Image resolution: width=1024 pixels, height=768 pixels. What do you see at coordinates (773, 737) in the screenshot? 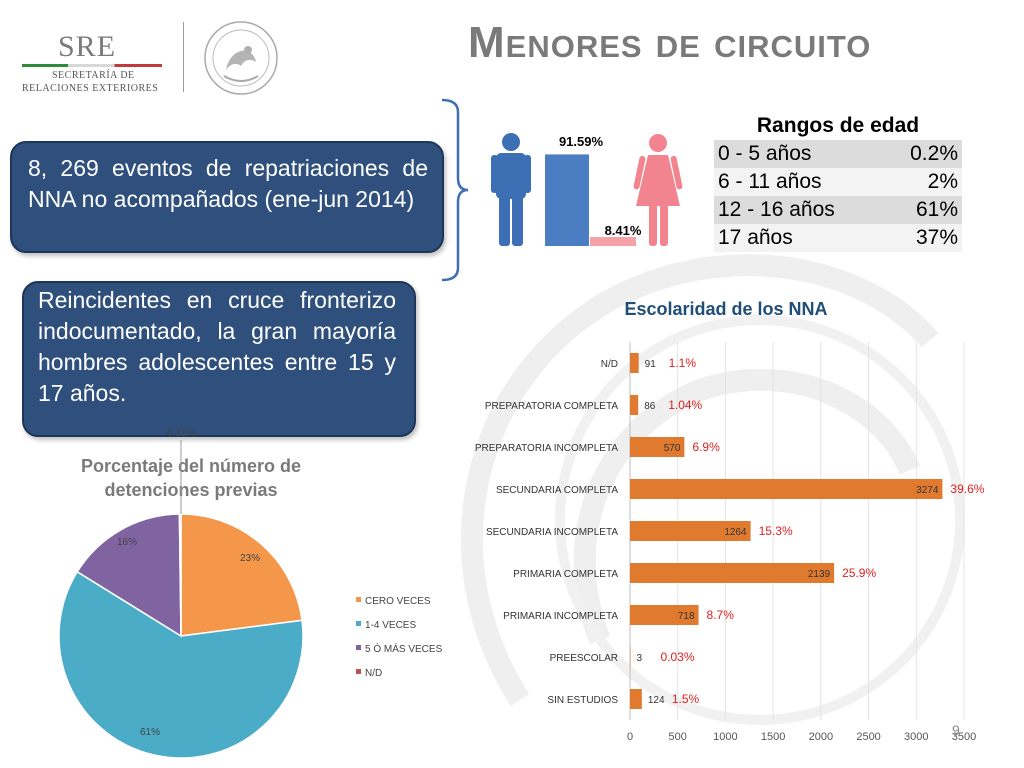
I see `x-tick-label: 1500` at bounding box center [773, 737].